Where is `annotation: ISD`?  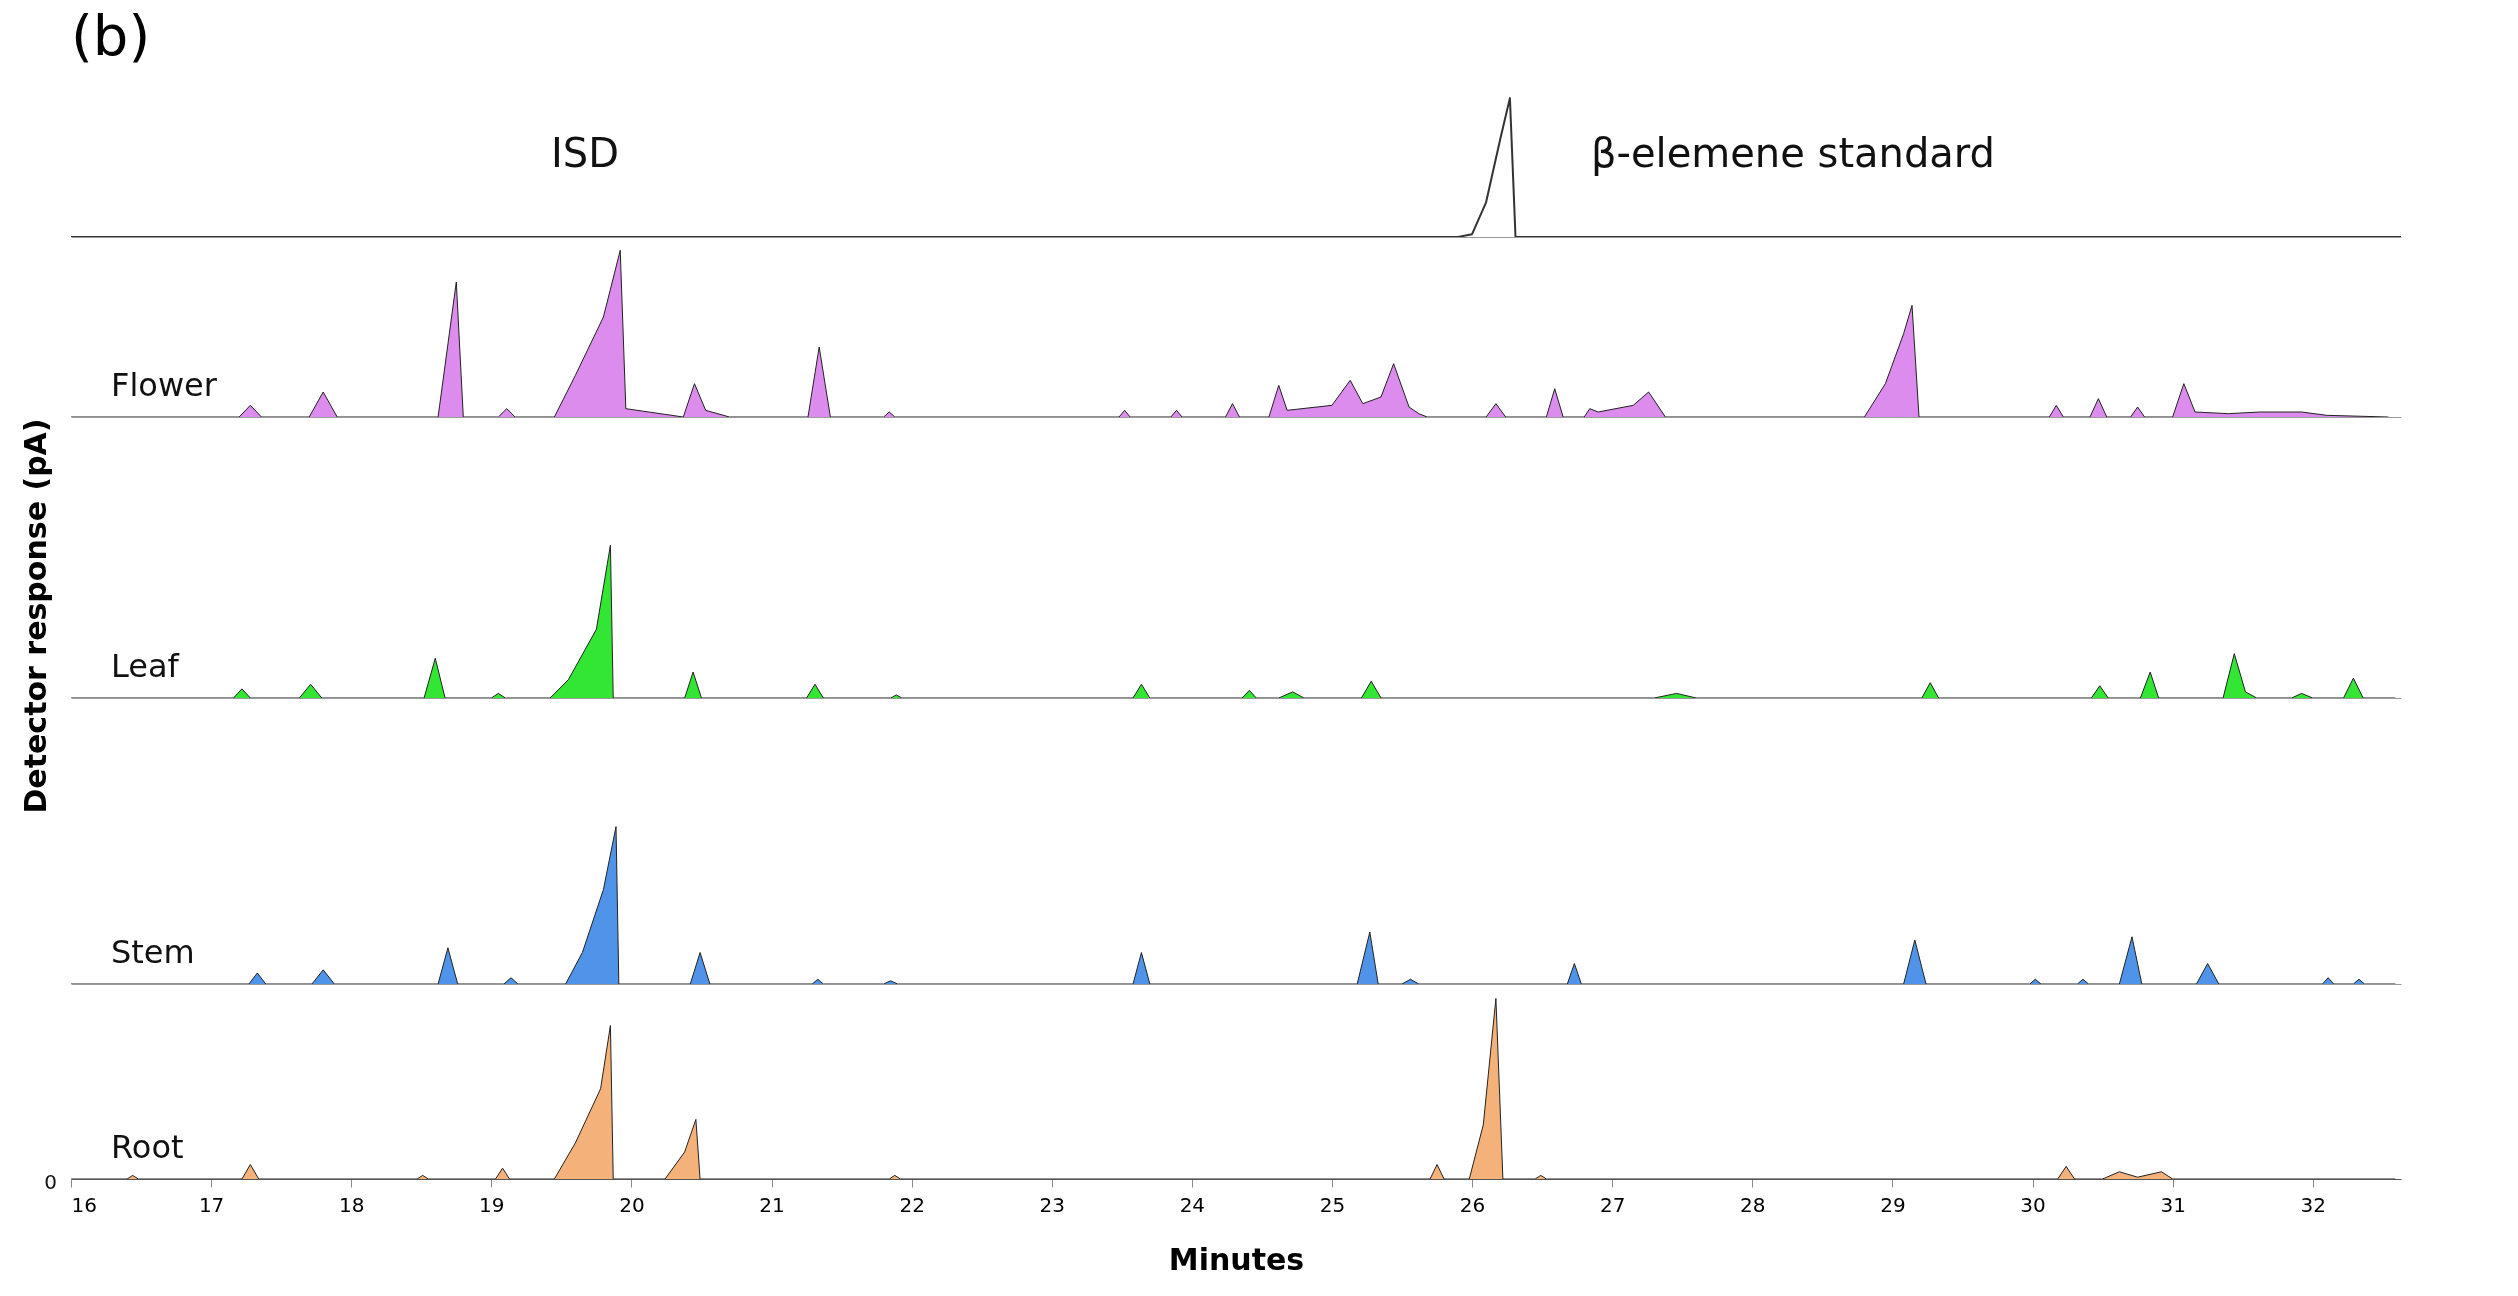
annotation: ISD is located at coordinates (585, 152).